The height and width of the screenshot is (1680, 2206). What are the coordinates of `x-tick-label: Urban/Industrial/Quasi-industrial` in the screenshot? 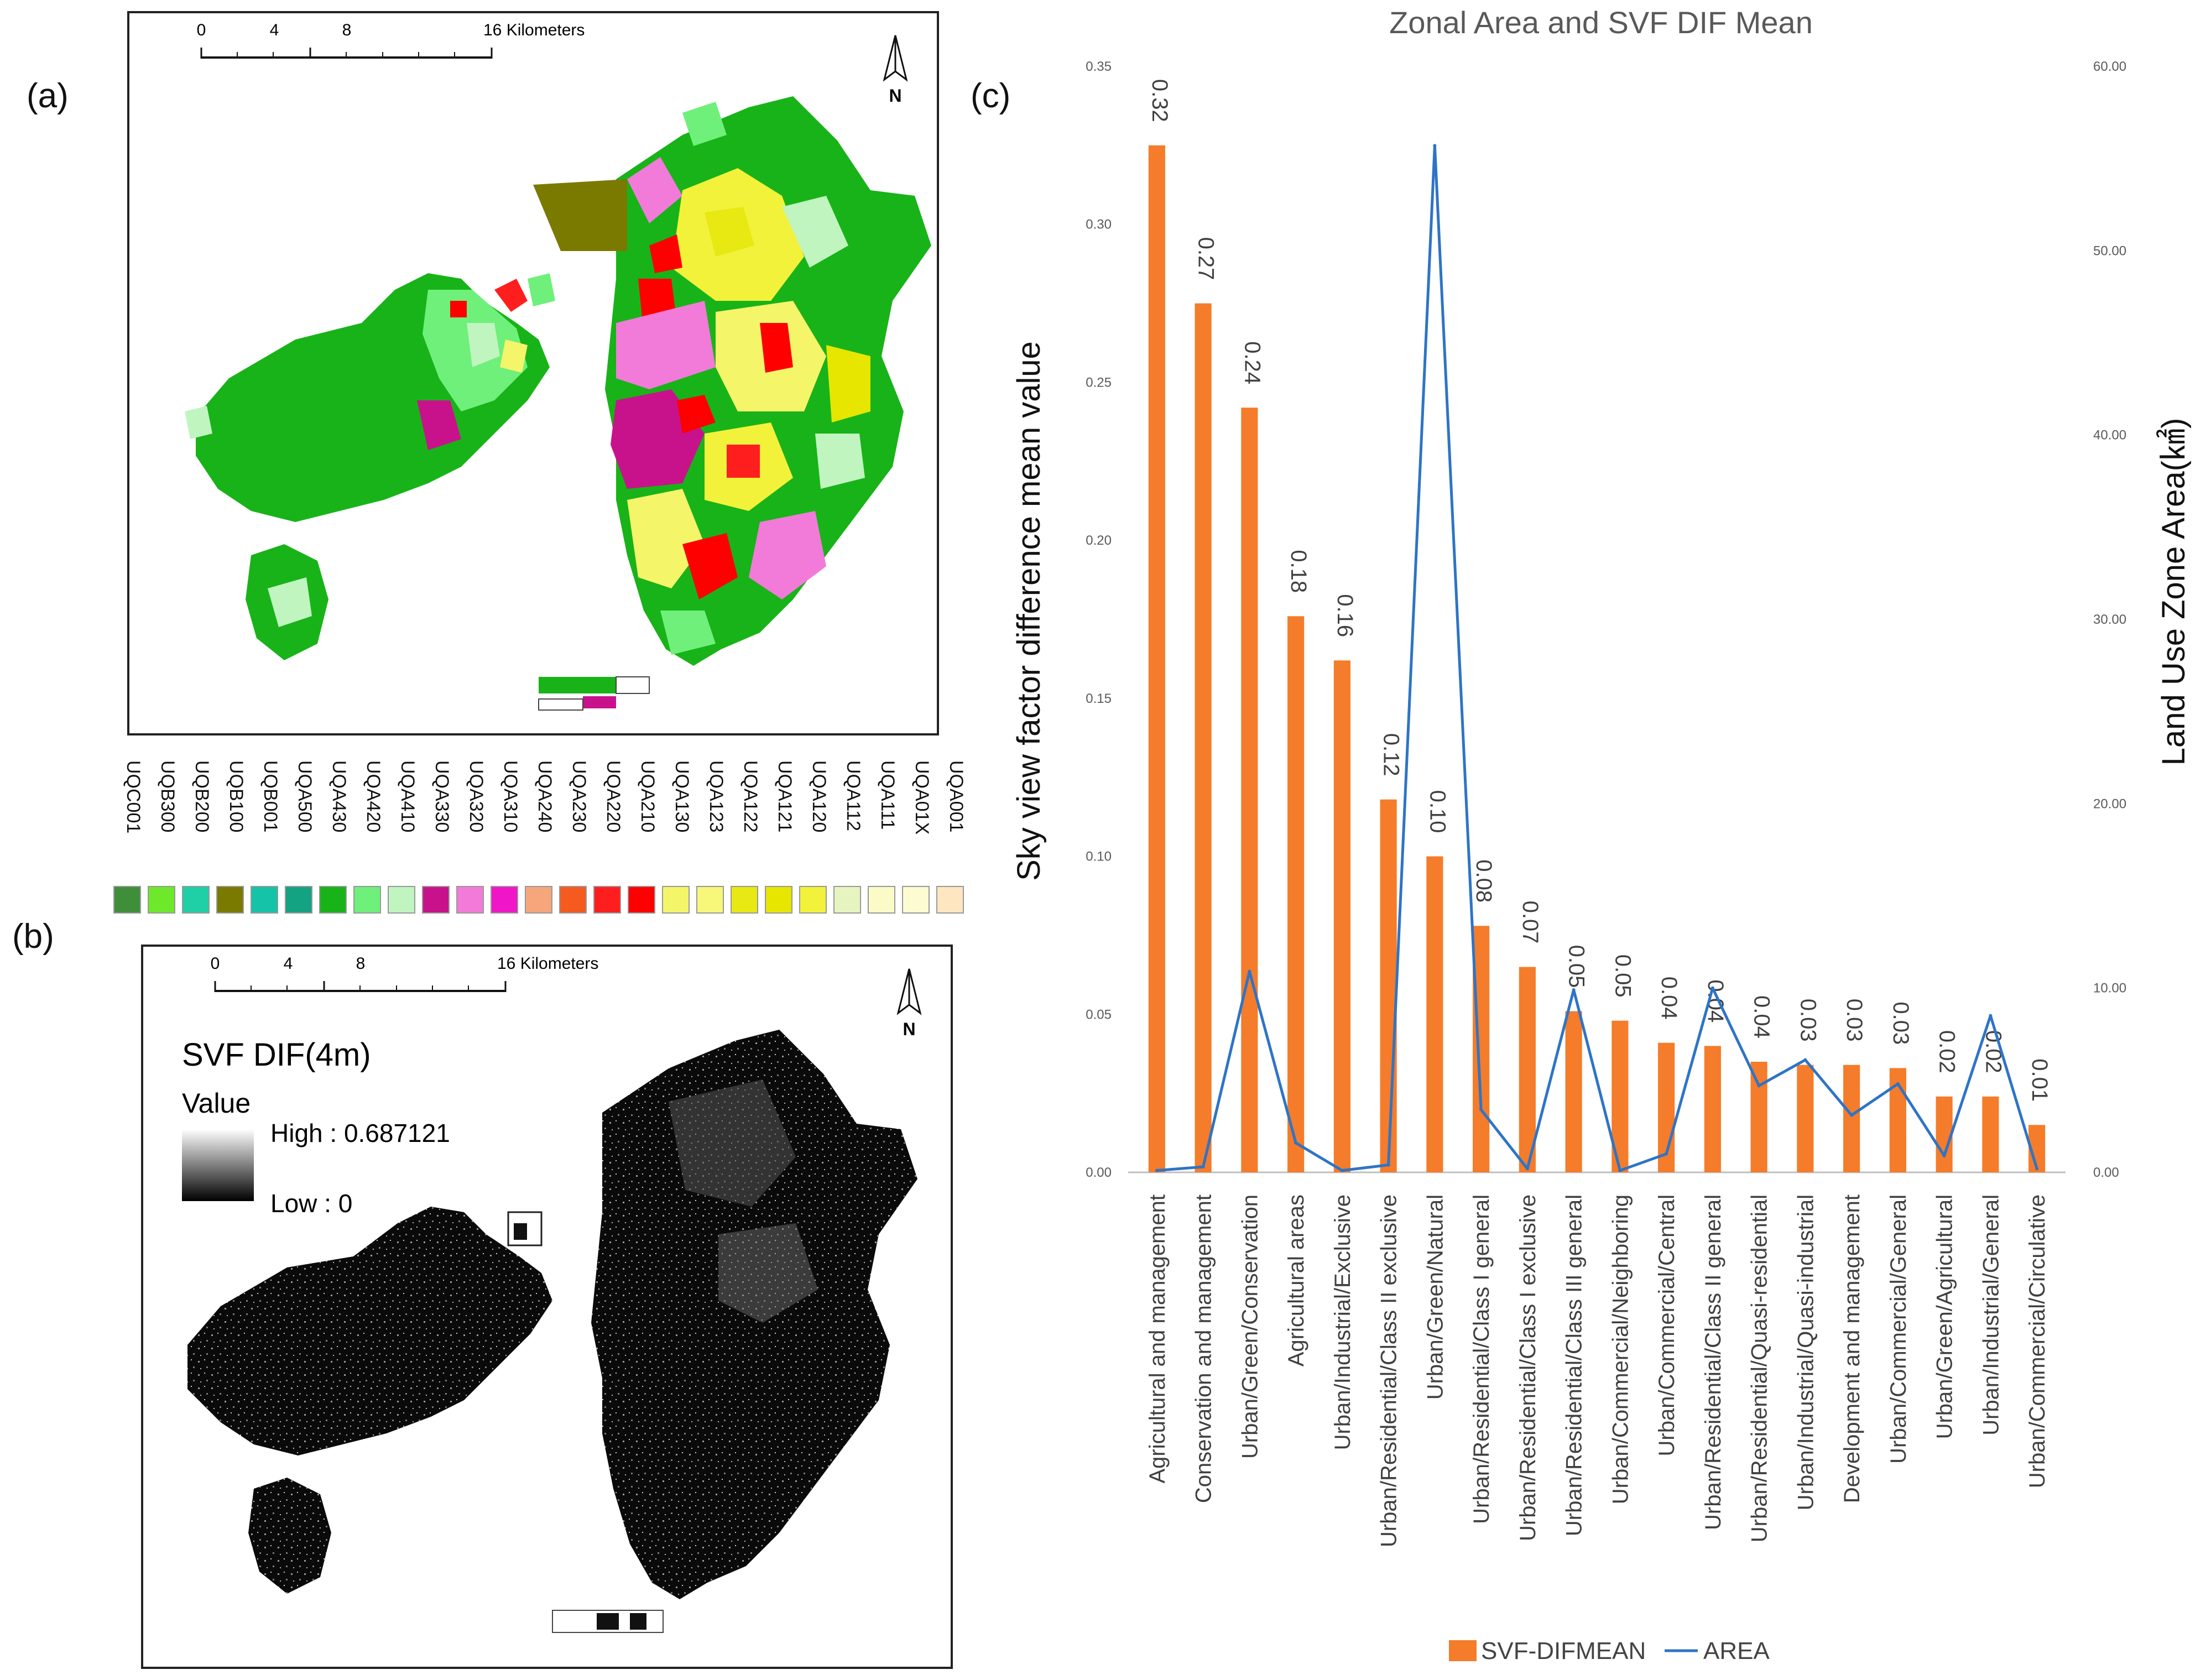 It's located at (1805, 1352).